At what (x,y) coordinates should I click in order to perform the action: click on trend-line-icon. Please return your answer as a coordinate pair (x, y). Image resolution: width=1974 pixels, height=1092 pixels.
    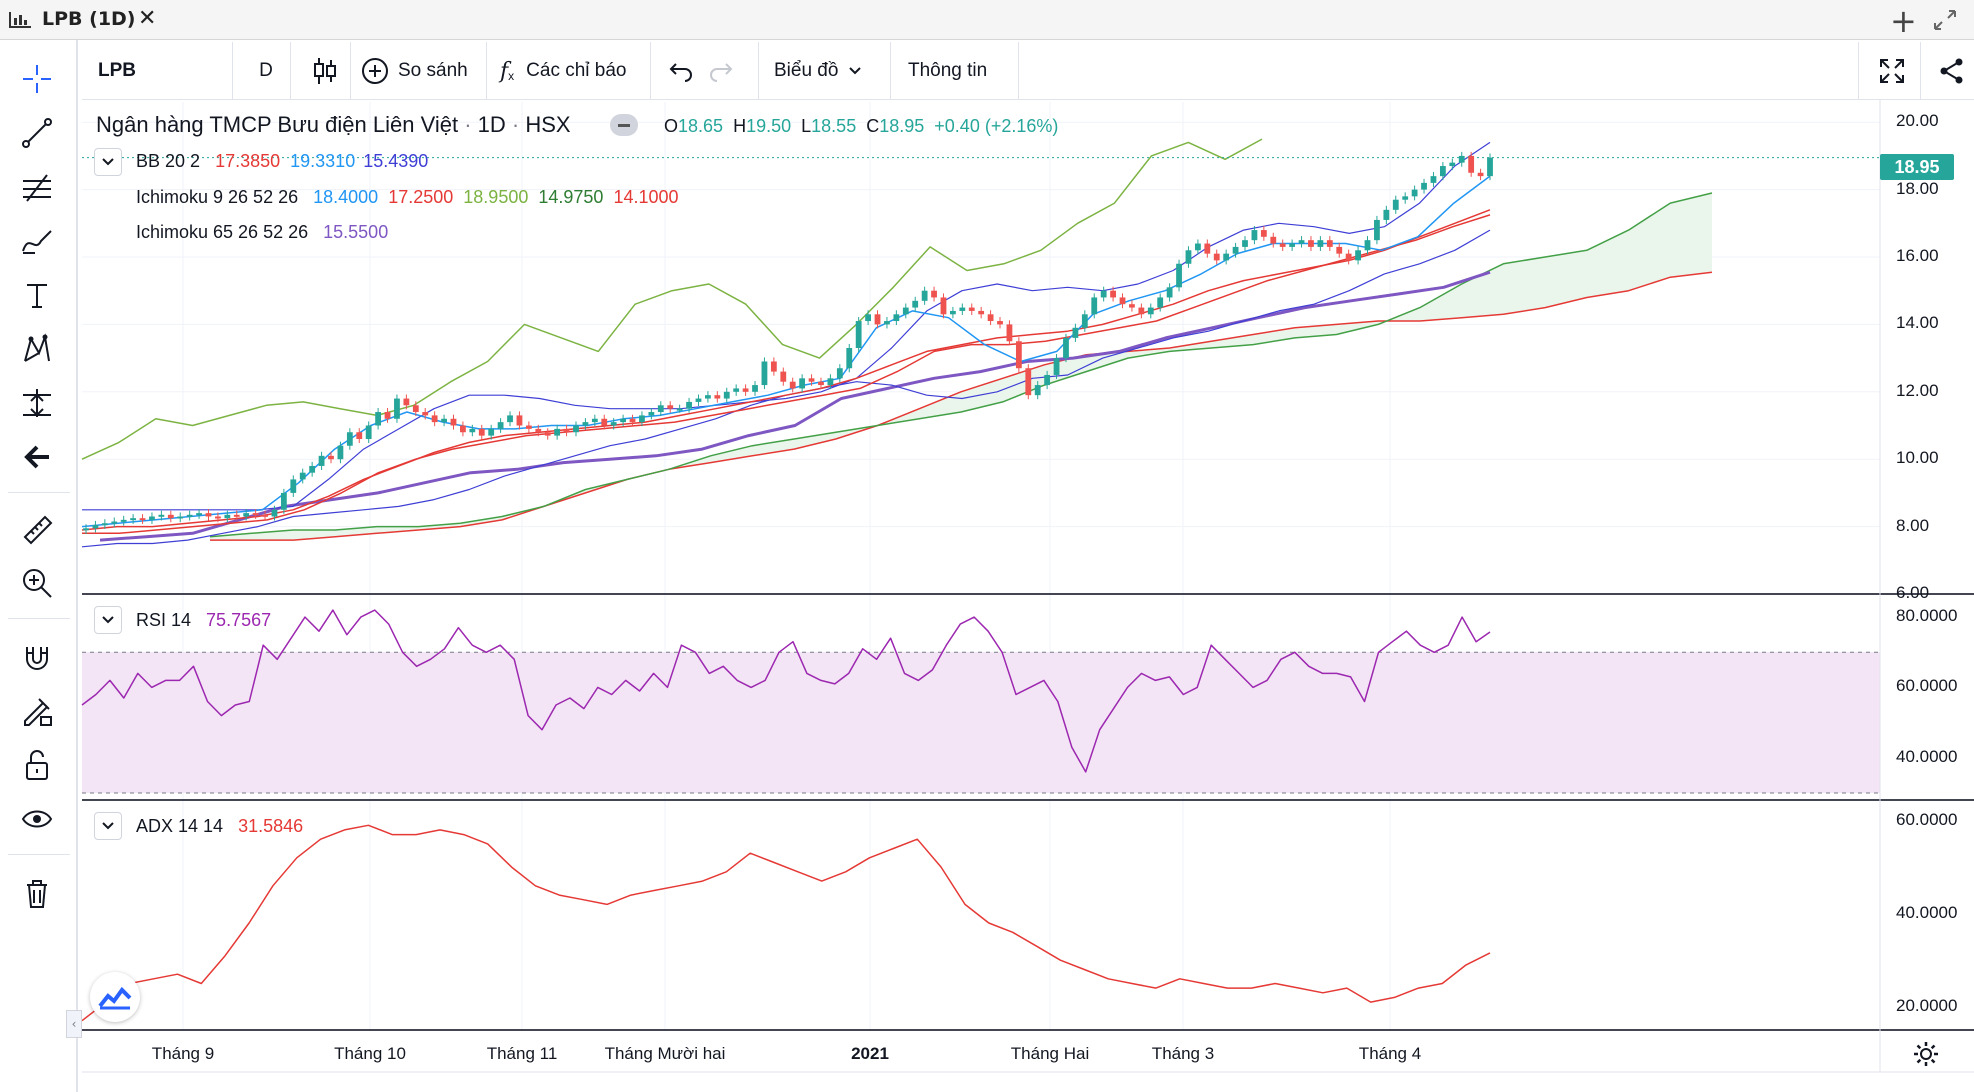
    Looking at the image, I should click on (37, 133).